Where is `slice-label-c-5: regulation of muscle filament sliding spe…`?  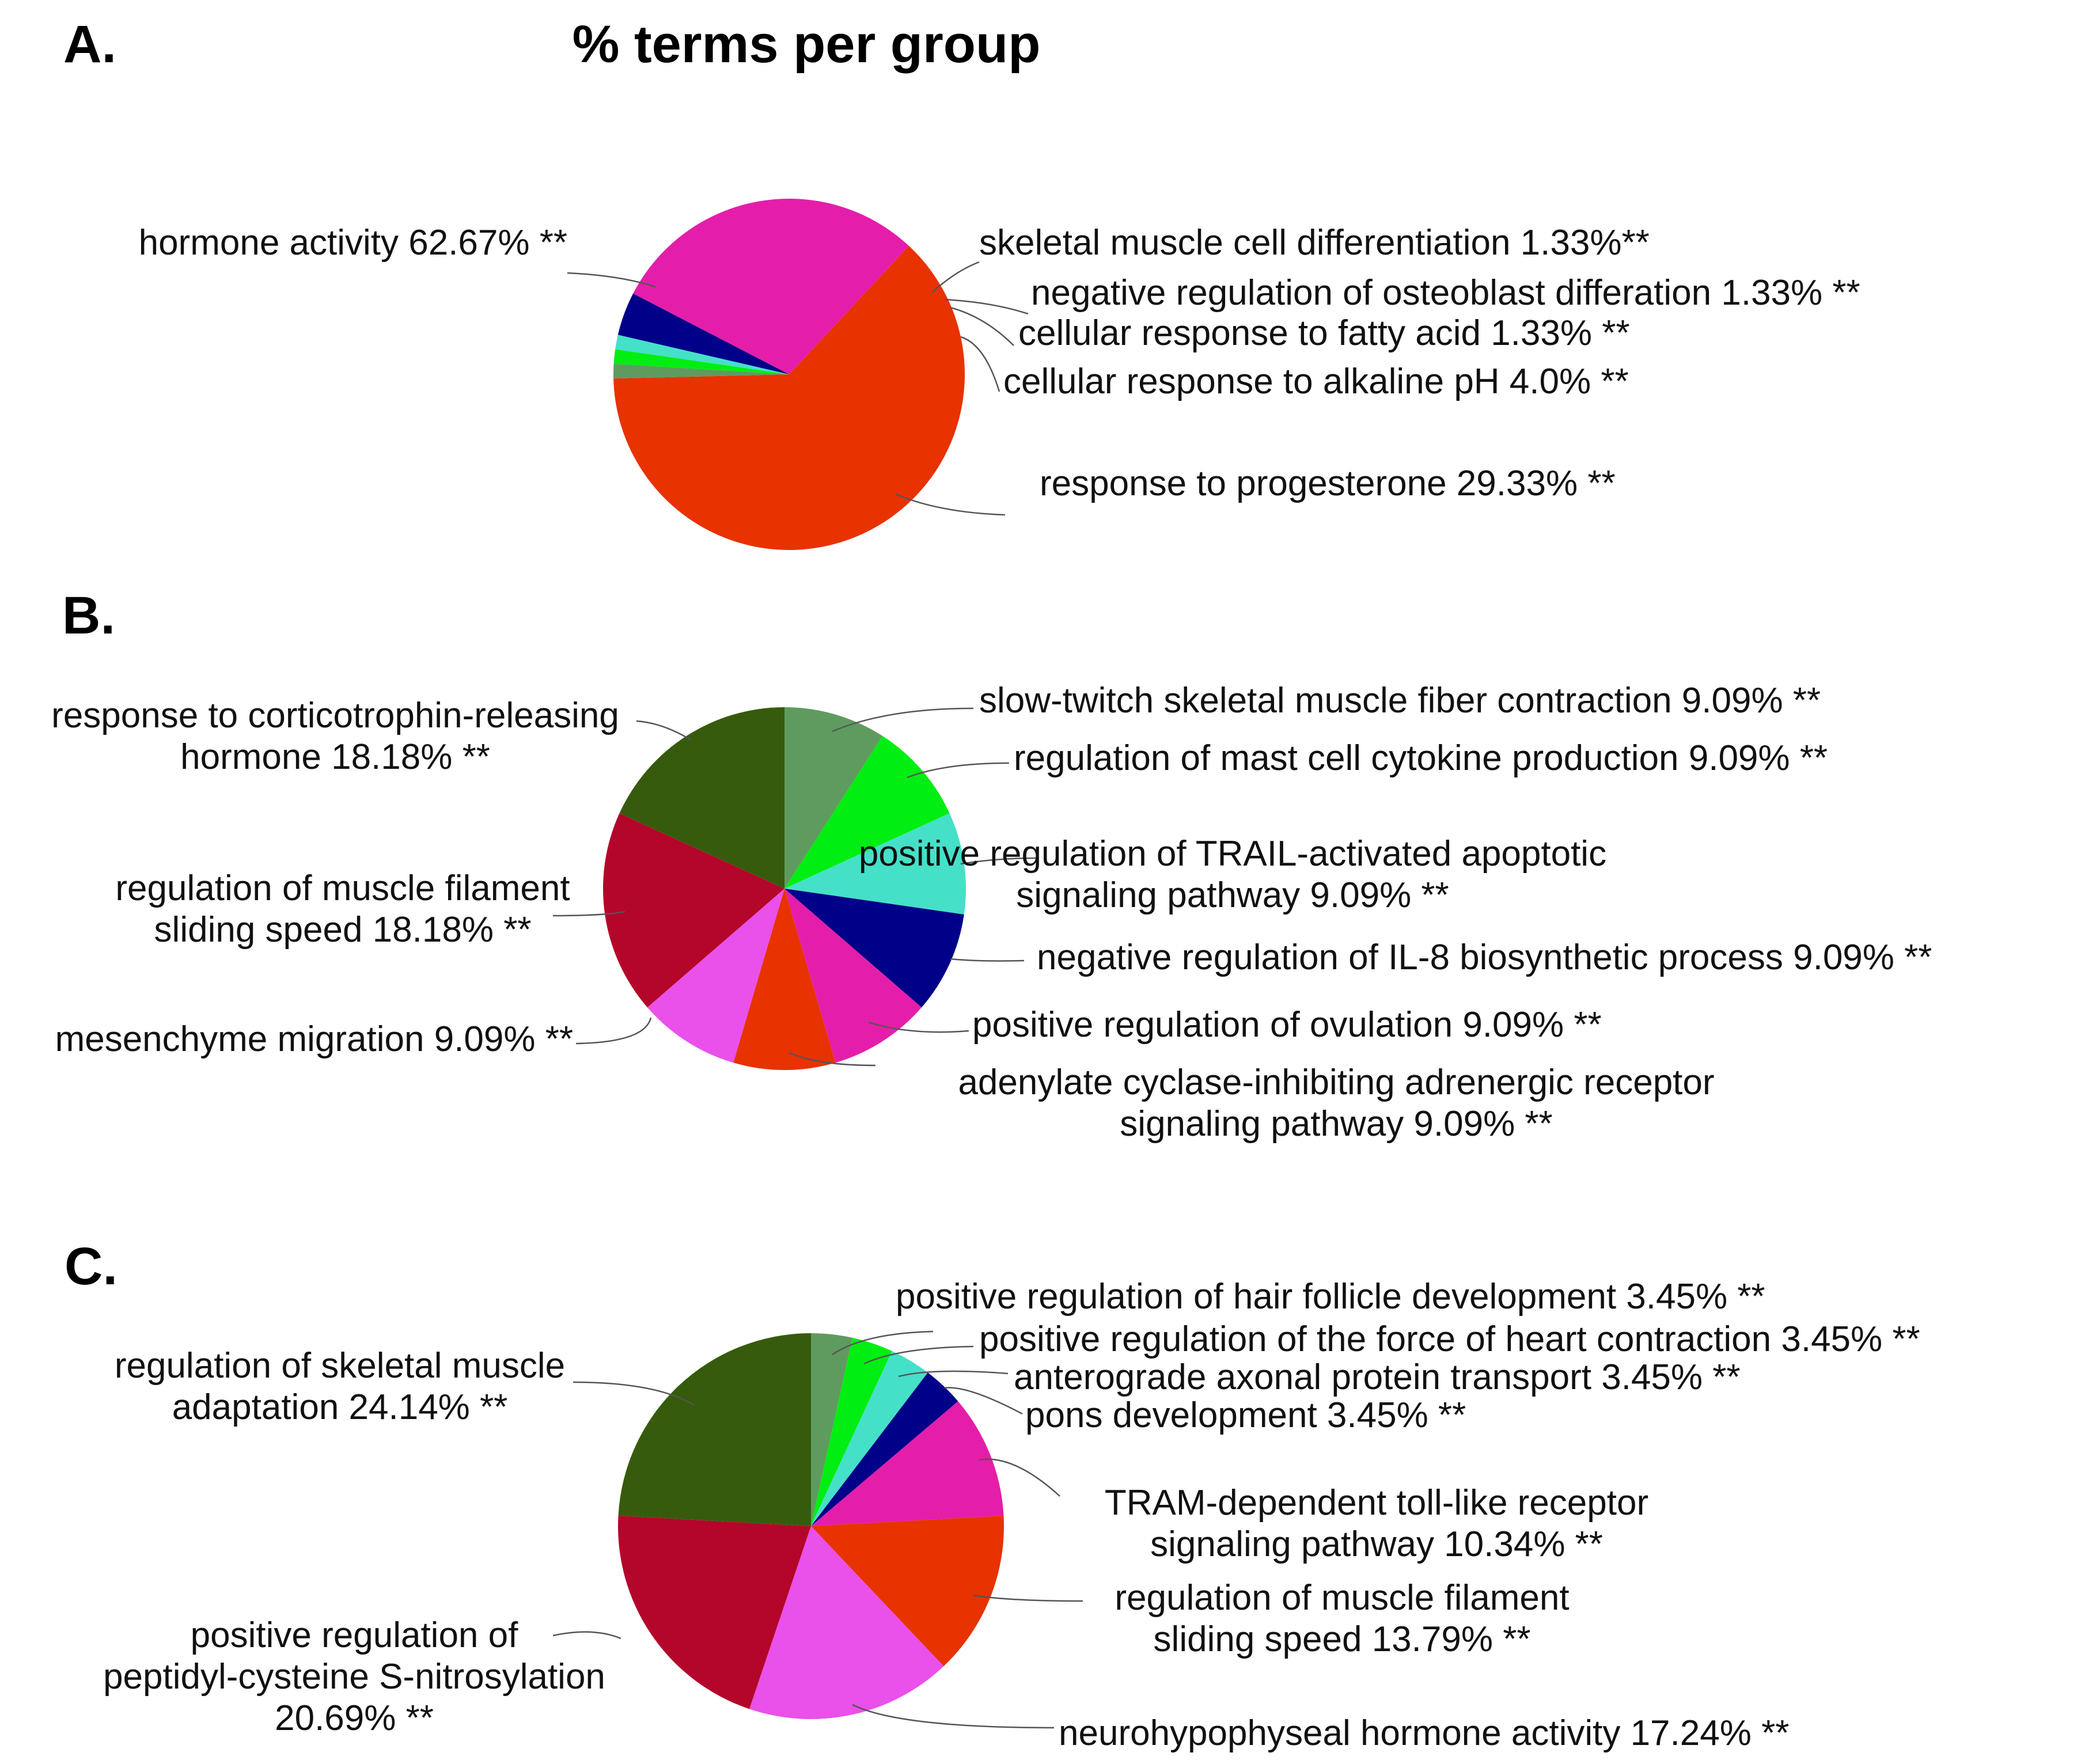
slice-label-c-5: regulation of muscle filament sliding spe… is located at coordinates (1342, 1618).